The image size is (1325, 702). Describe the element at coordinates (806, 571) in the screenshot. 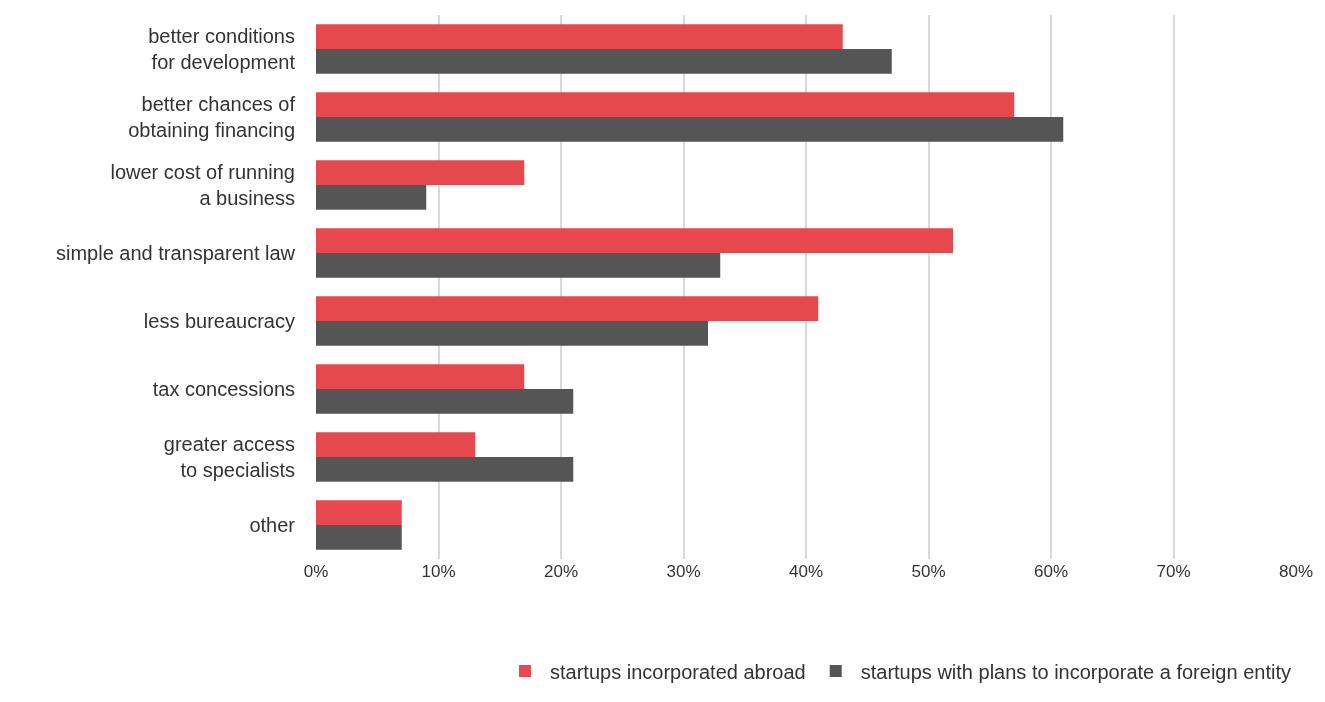

I see `x-tick-label: 40%` at that location.